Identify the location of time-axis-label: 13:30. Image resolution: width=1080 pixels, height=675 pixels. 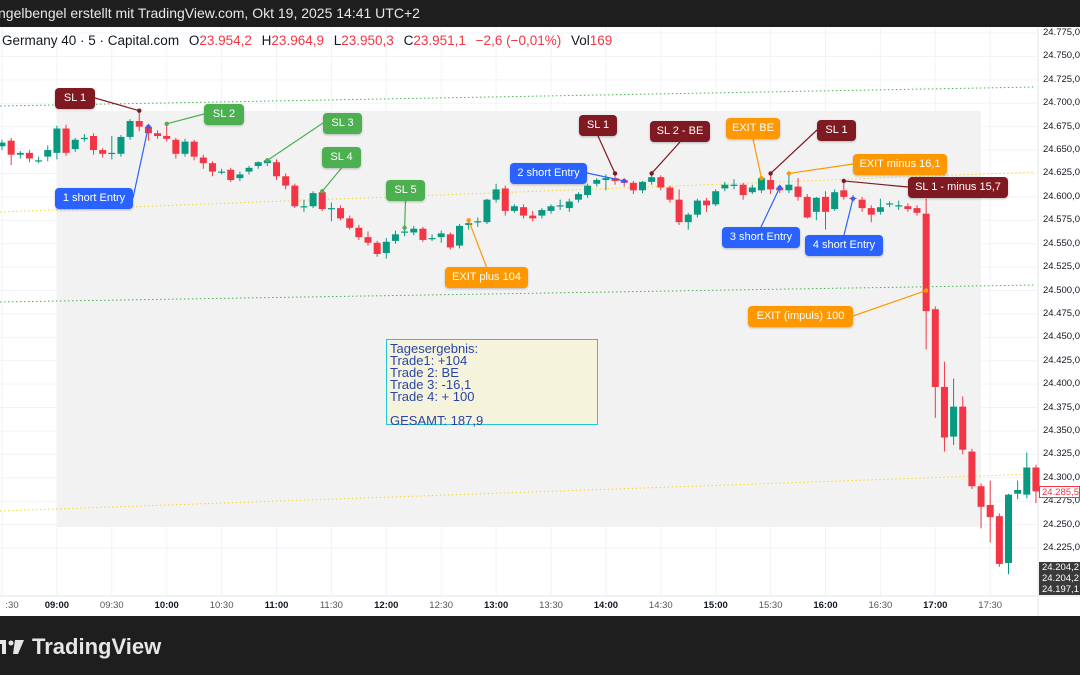
(551, 605).